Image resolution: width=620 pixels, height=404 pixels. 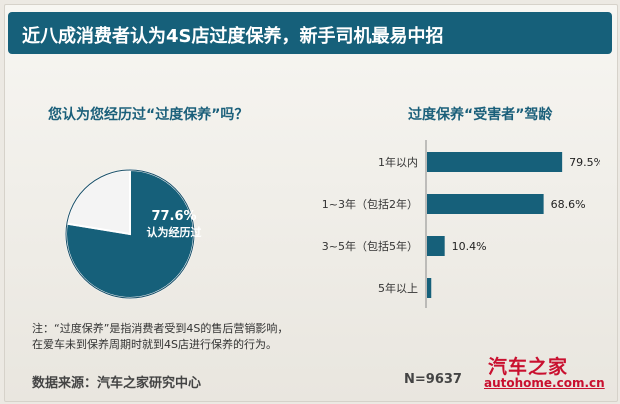 What do you see at coordinates (174, 232) in the screenshot?
I see `pie-slice-label: 认为经历过` at bounding box center [174, 232].